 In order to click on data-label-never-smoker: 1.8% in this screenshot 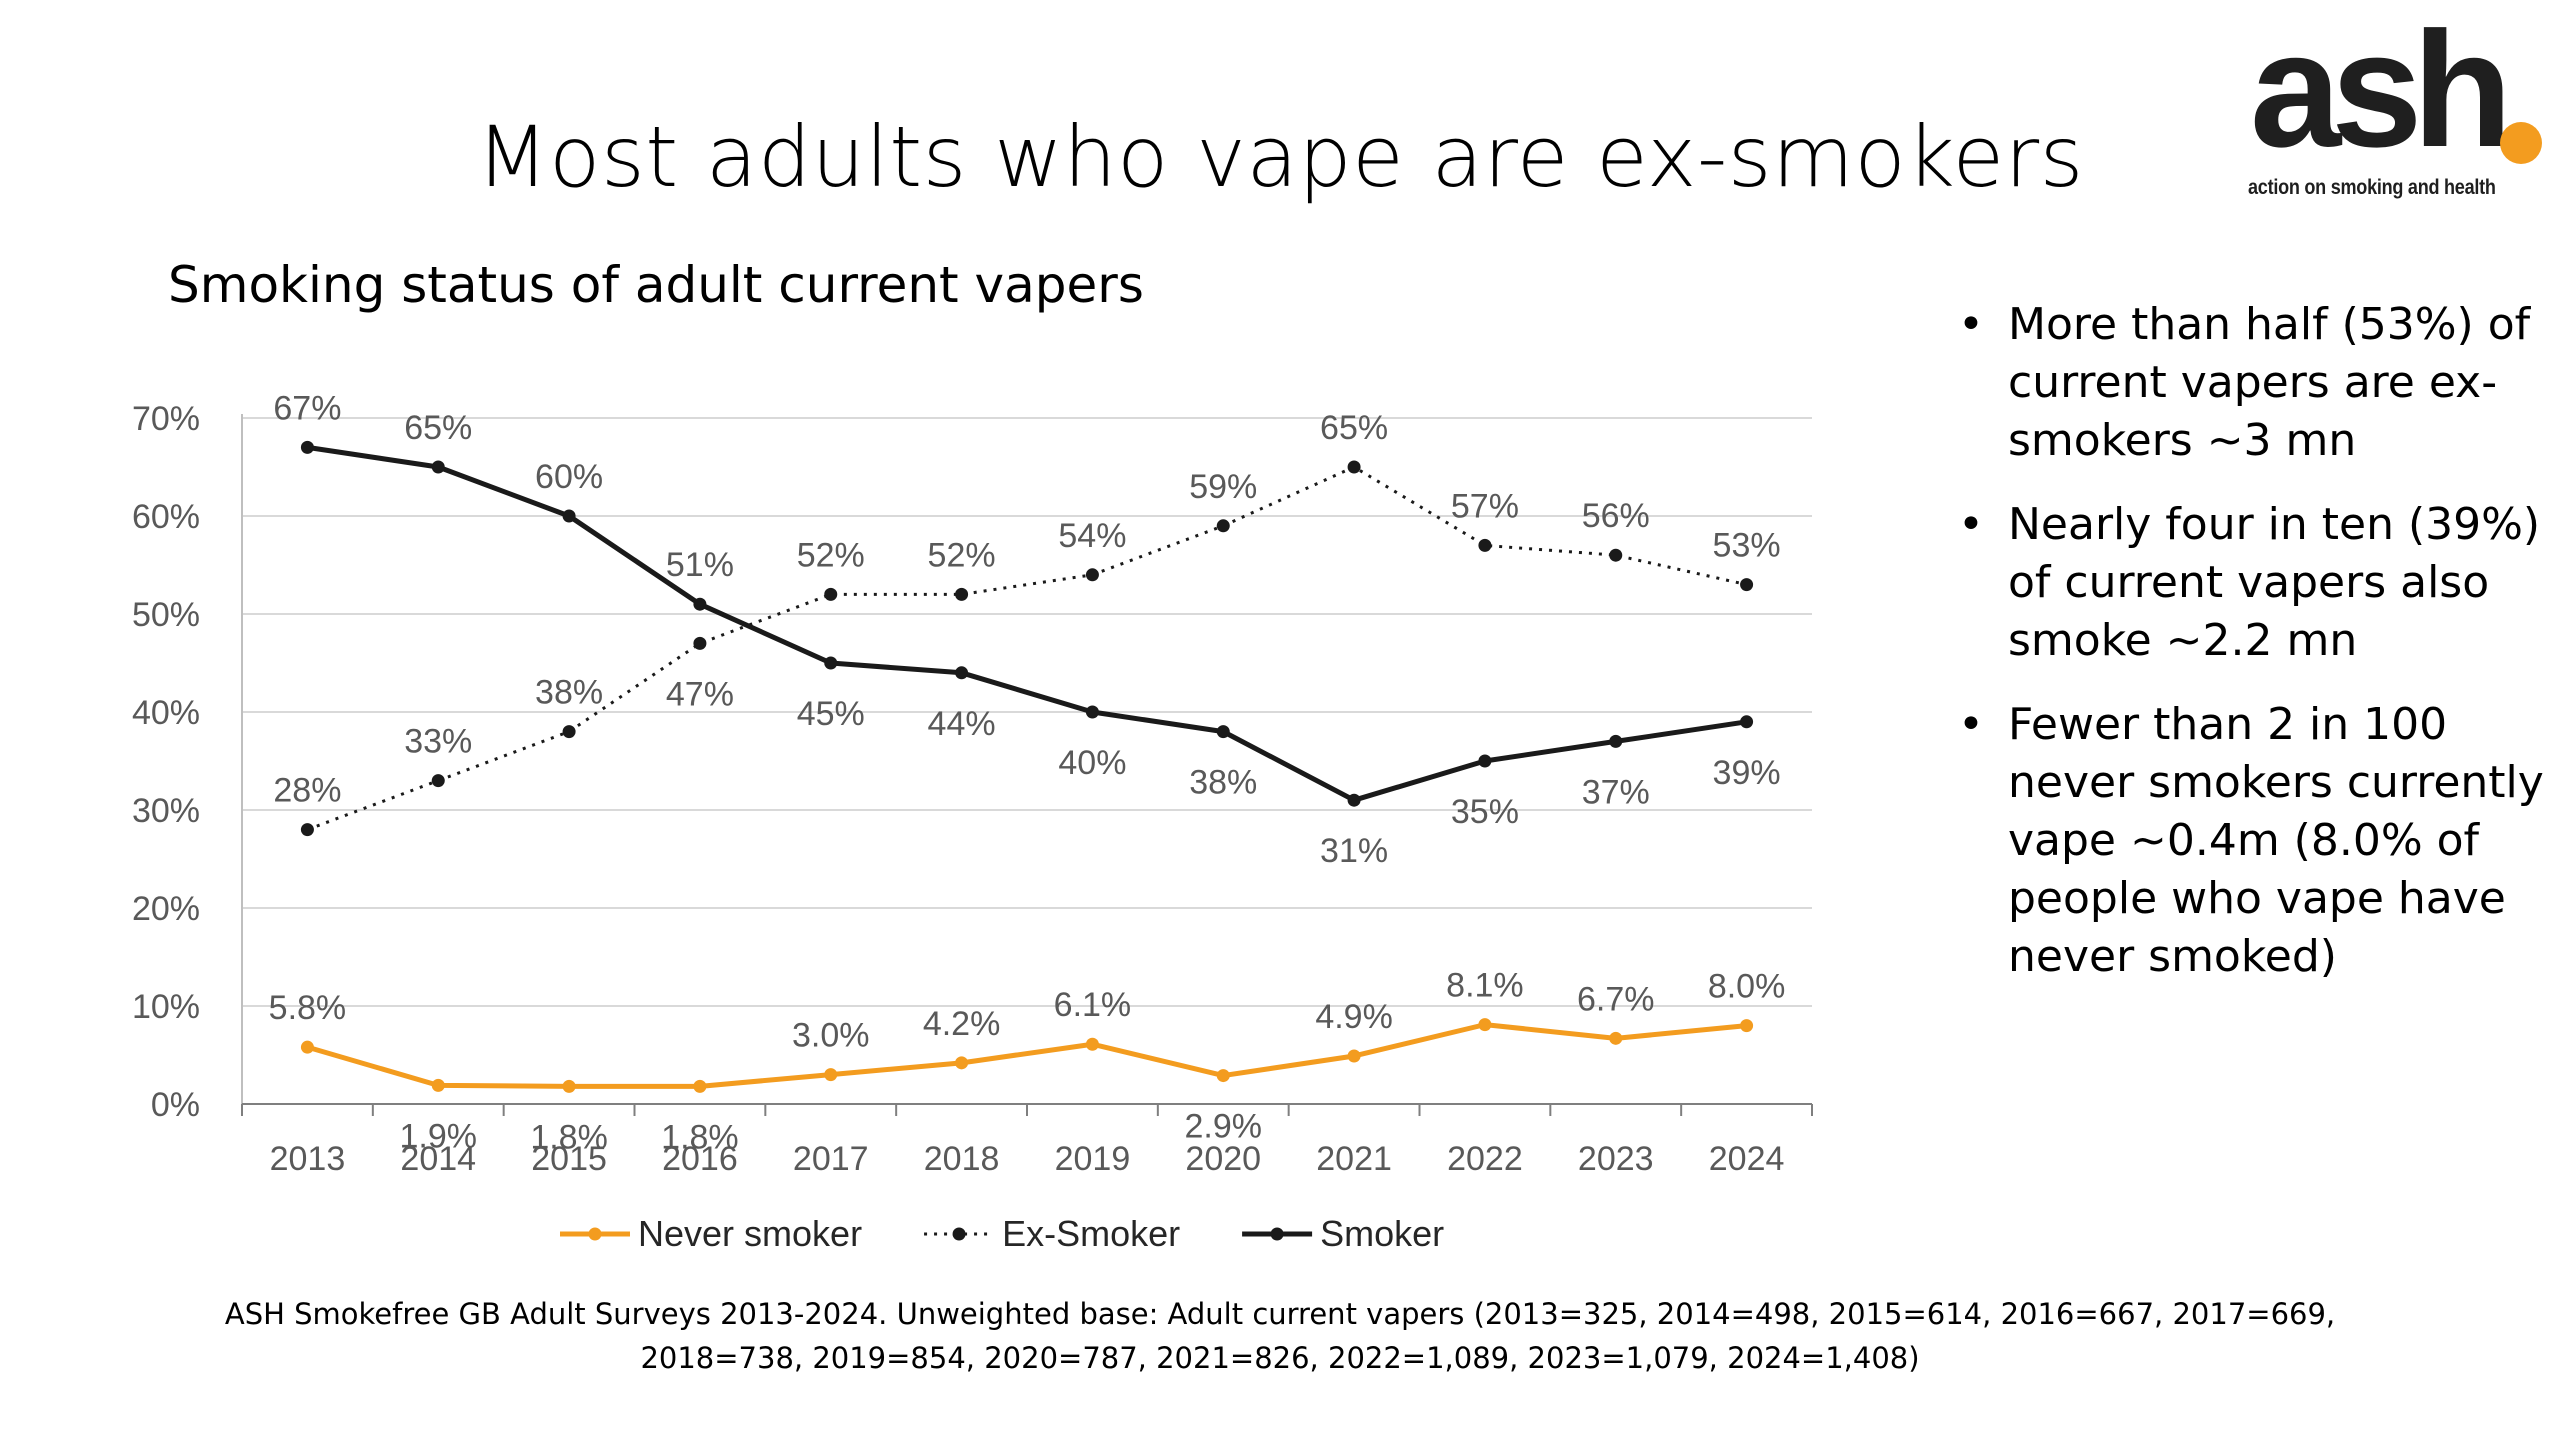, I will do `click(700, 1137)`.